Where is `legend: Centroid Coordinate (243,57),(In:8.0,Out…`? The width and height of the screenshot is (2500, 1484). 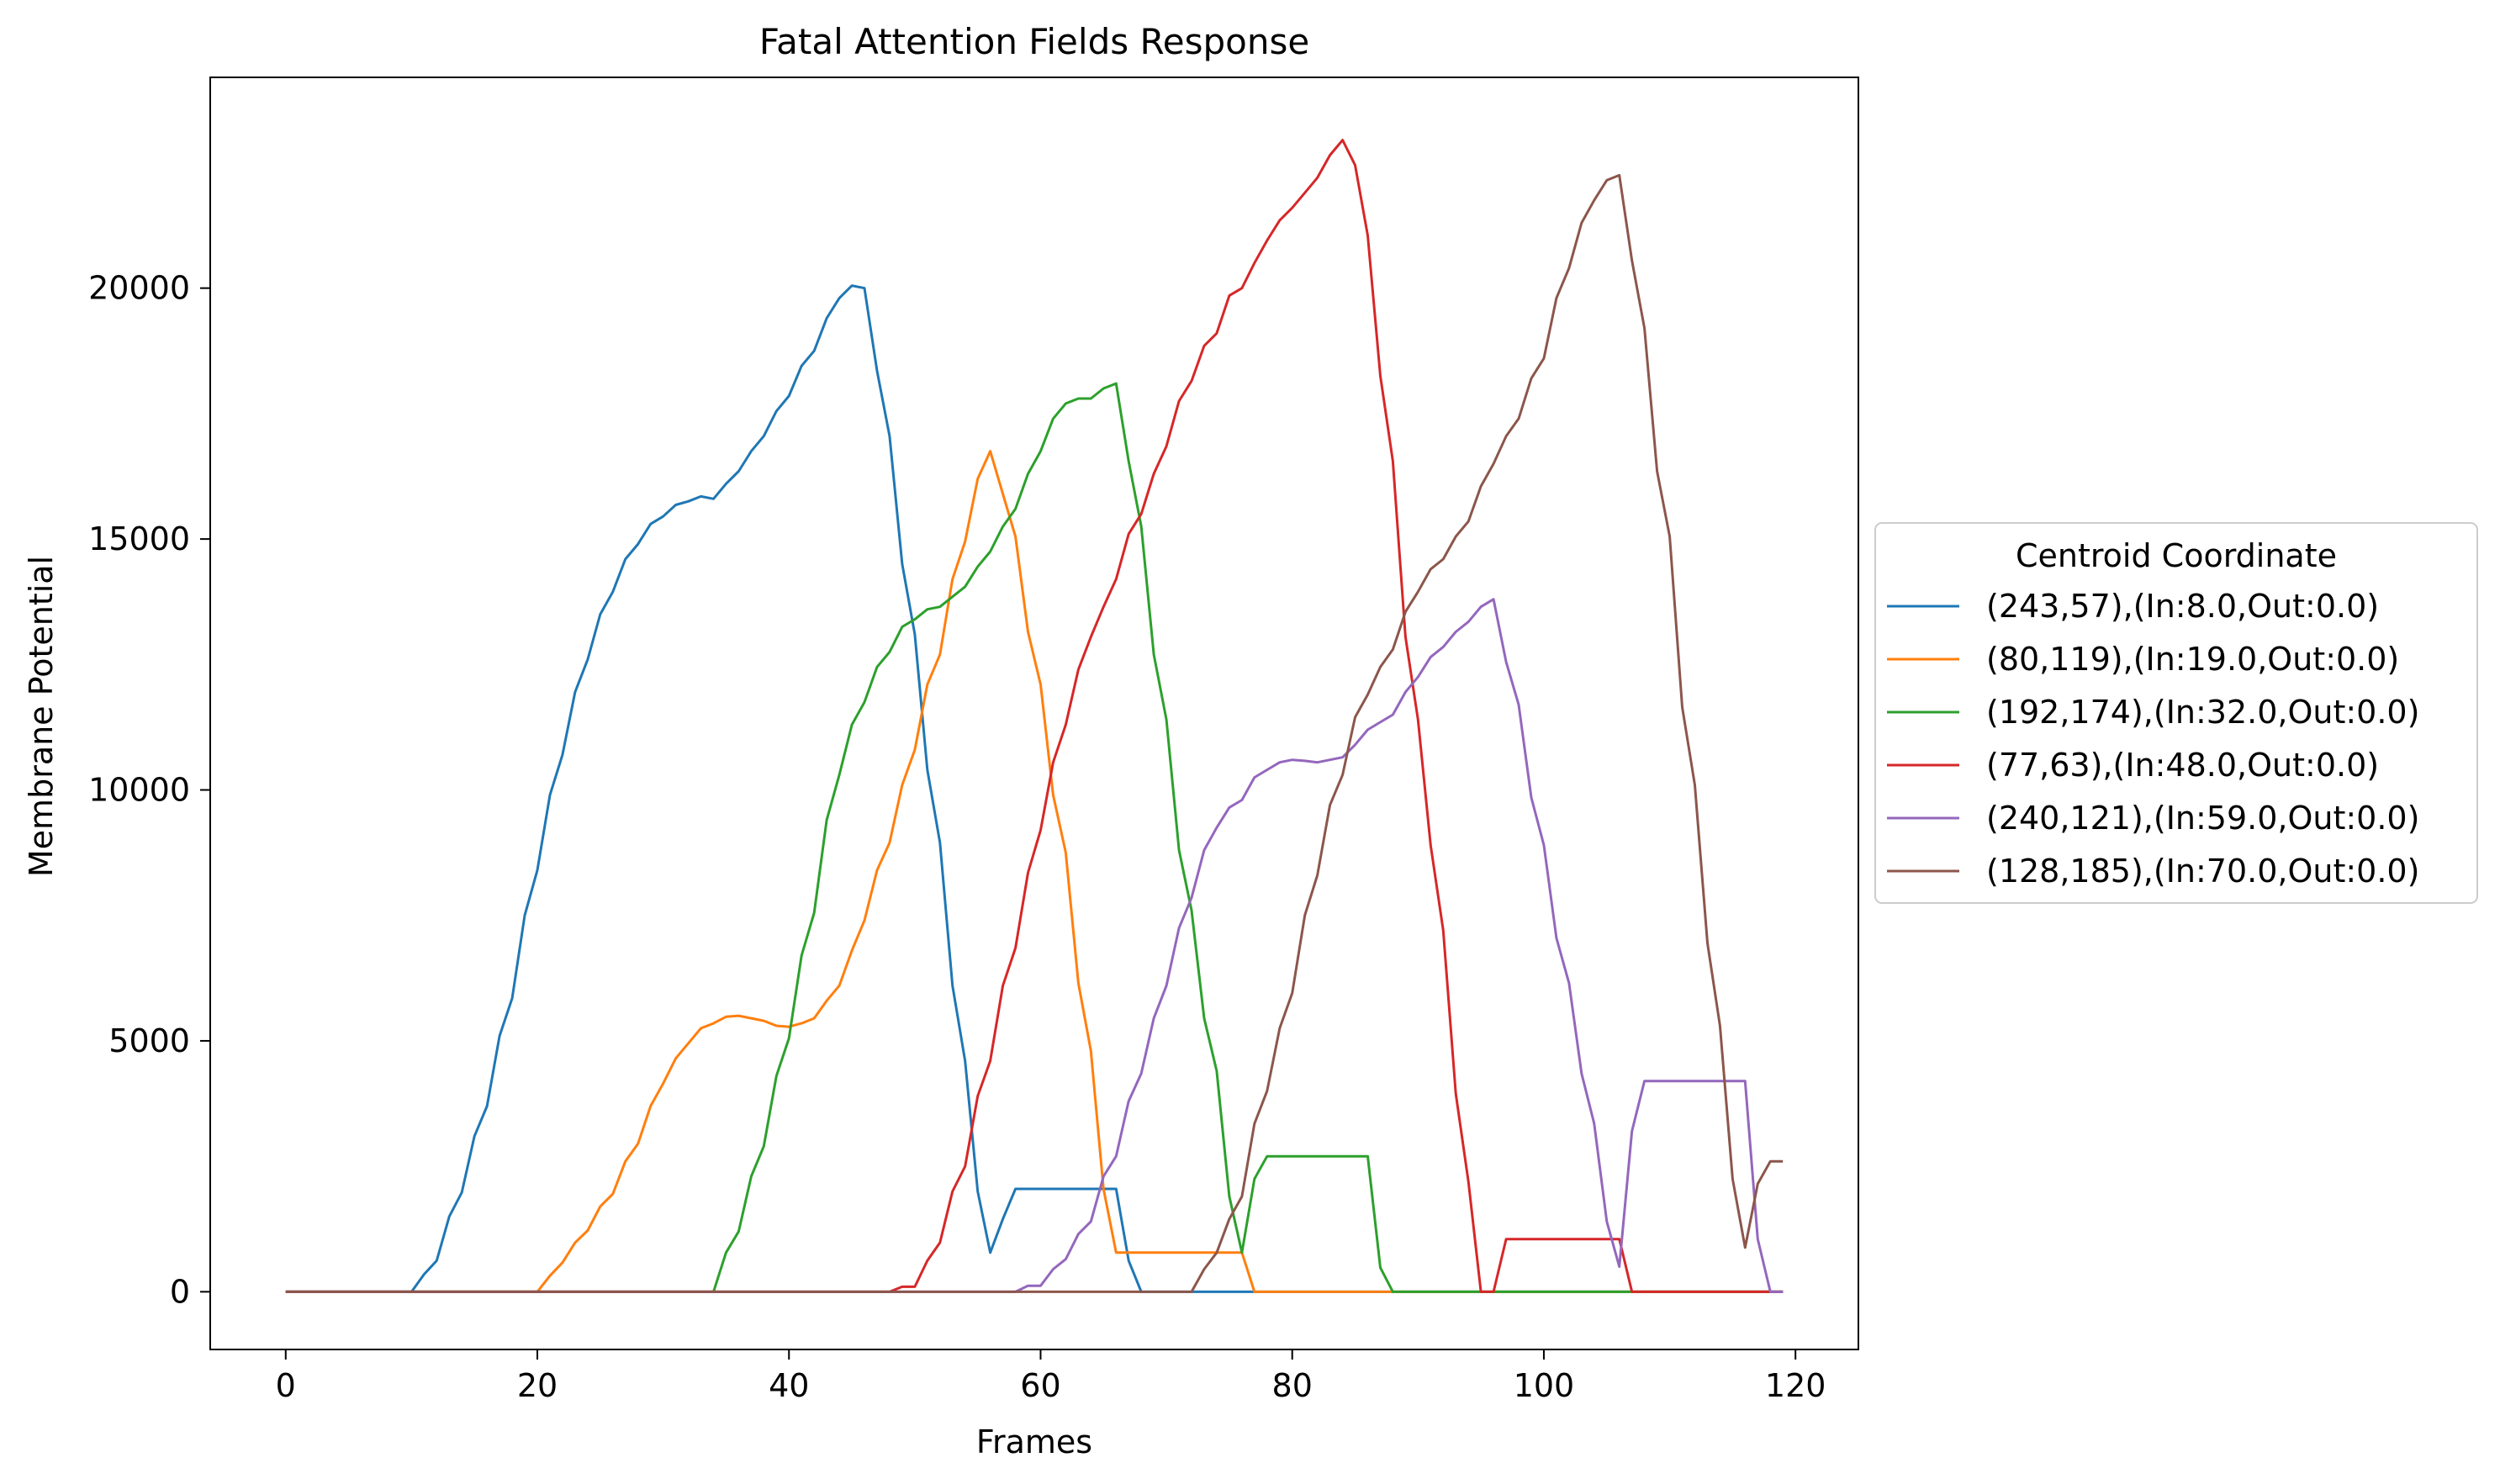 legend: Centroid Coordinate (243,57),(In:8.0,Out… is located at coordinates (2176, 713).